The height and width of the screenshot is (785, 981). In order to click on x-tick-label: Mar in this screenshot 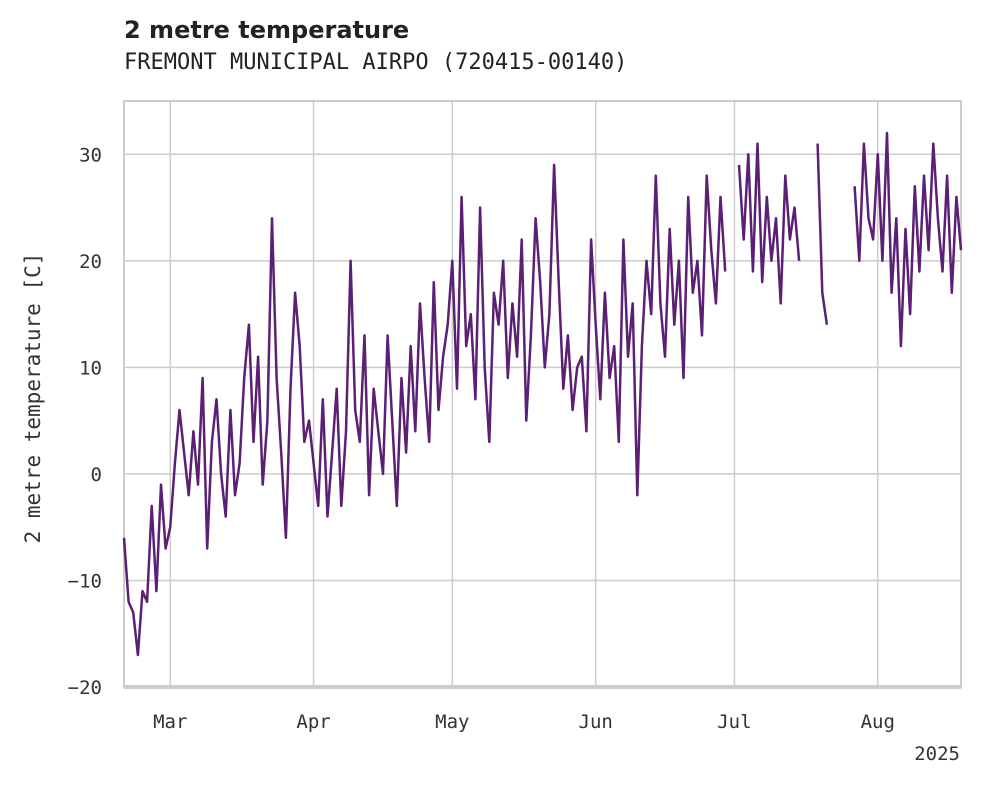, I will do `click(170, 722)`.